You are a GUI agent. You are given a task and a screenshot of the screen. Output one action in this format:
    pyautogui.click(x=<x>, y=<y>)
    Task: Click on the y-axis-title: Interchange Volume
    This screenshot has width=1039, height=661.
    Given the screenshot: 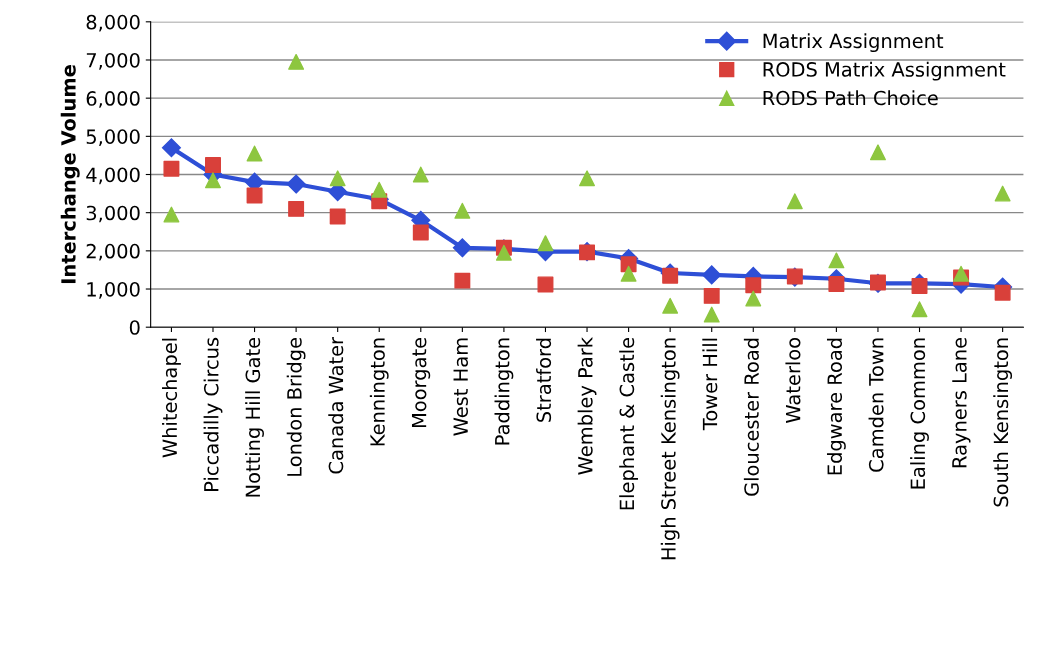 What is the action you would take?
    pyautogui.click(x=70, y=174)
    